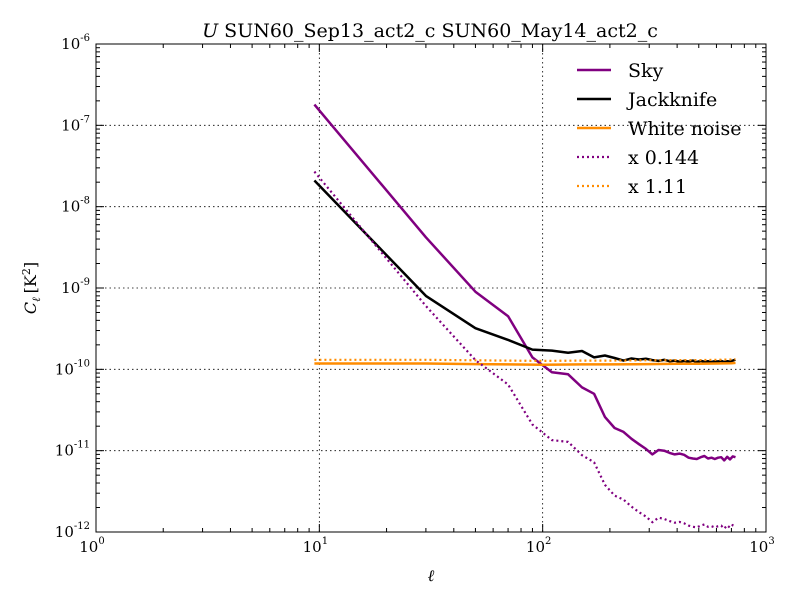 The image size is (800, 600). I want to click on y-tick-label: 10⁻⁸, so click(75, 206).